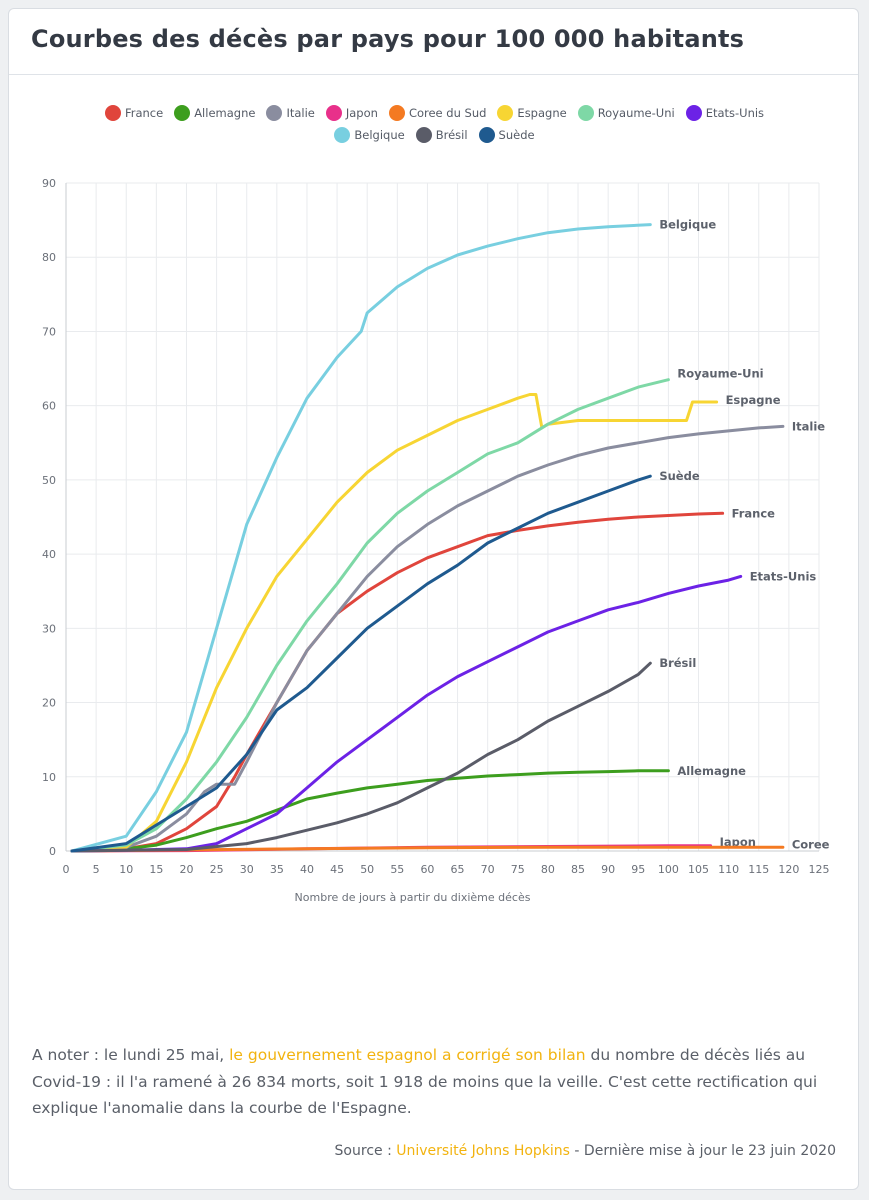  What do you see at coordinates (131, 1055) in the screenshot?
I see `footnote-text-start: A noter : le lundi 25 mai,` at bounding box center [131, 1055].